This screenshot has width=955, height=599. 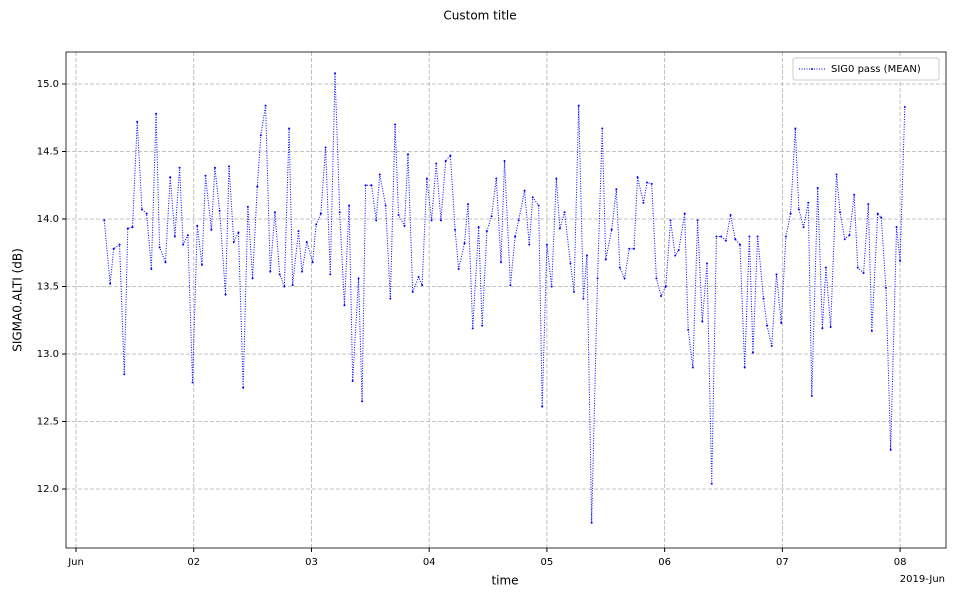 What do you see at coordinates (48, 489) in the screenshot?
I see `y-tick-label: 12.0` at bounding box center [48, 489].